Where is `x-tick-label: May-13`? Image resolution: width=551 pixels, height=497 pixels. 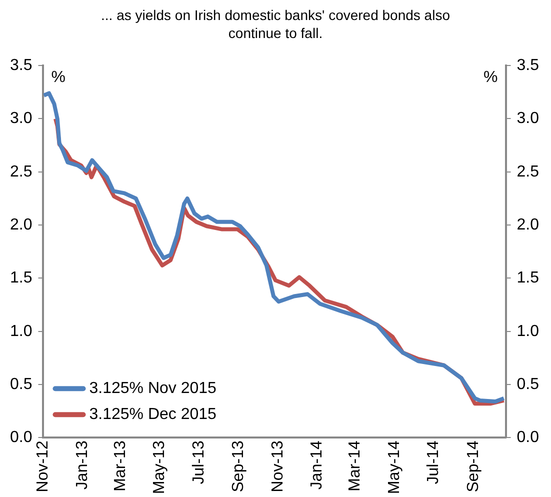
x-tick-label: May-13 is located at coordinates (159, 467).